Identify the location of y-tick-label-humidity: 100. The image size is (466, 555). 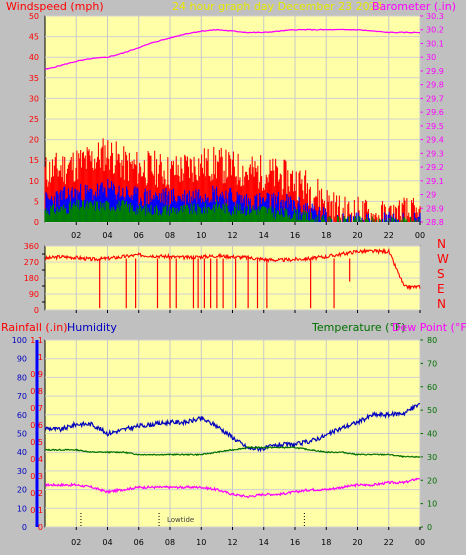
(19, 340).